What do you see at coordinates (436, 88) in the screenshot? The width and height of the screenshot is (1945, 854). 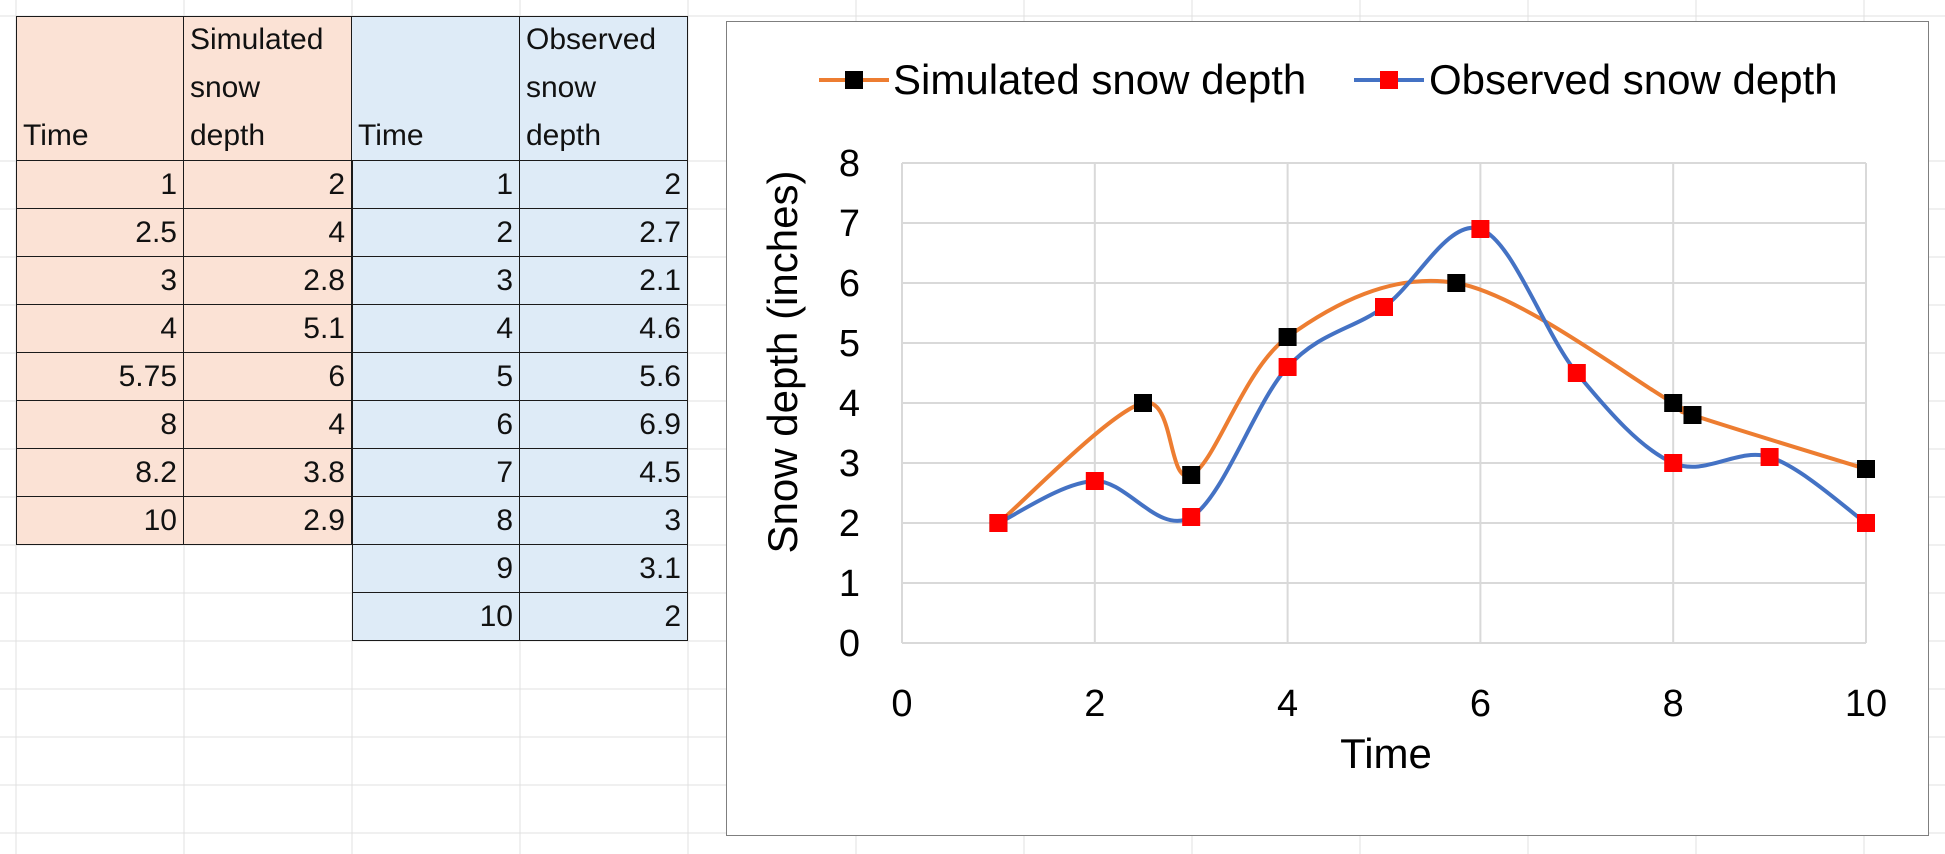 I see `obs-time-header: Time` at bounding box center [436, 88].